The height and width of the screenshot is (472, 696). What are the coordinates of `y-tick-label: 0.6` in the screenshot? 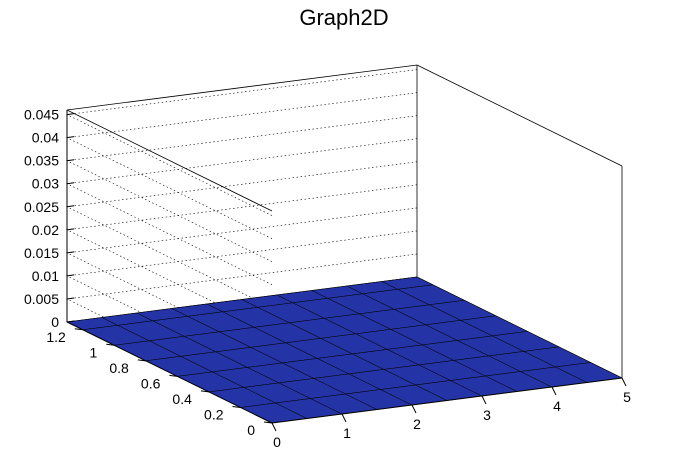 It's located at (151, 383).